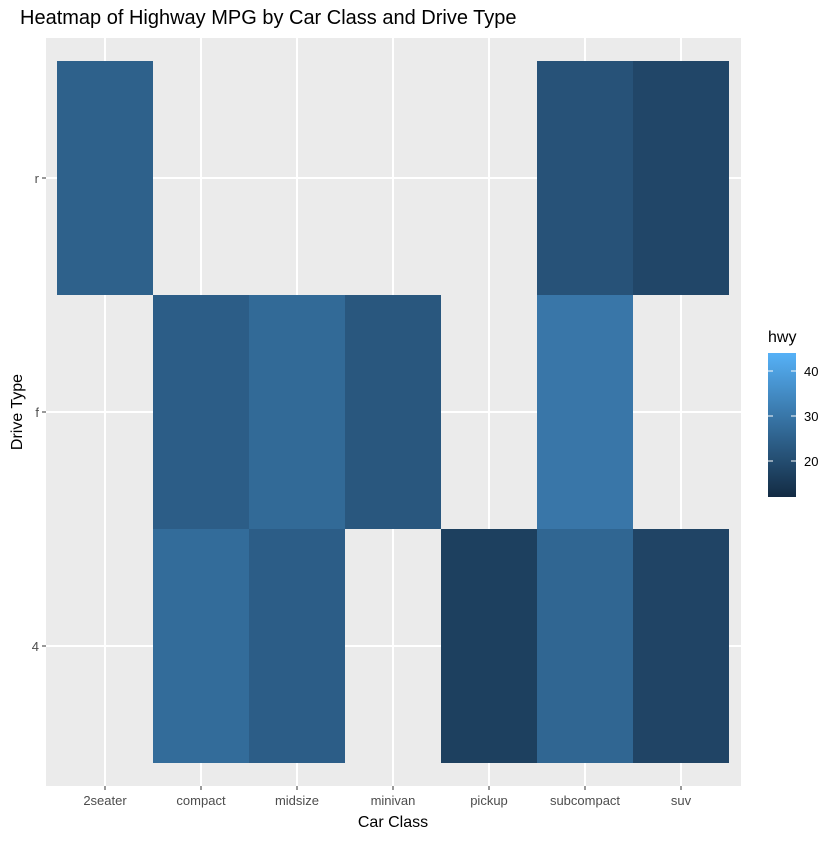 The height and width of the screenshot is (845, 840). I want to click on x-tick-label-compact: compact, so click(201, 800).